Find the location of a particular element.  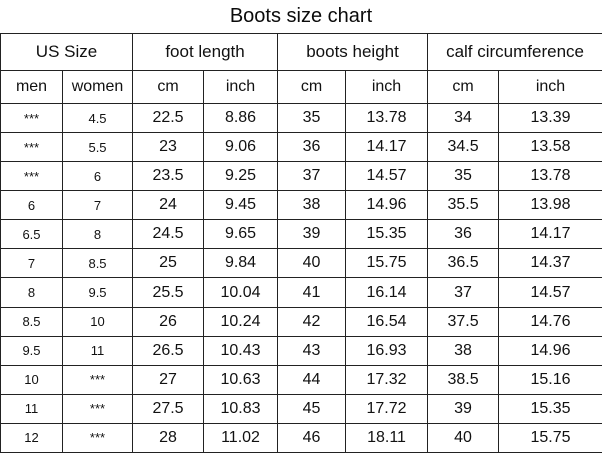

table-row: 12 *** 28 11.02 46 18.11 40 15.75 is located at coordinates (301, 437).